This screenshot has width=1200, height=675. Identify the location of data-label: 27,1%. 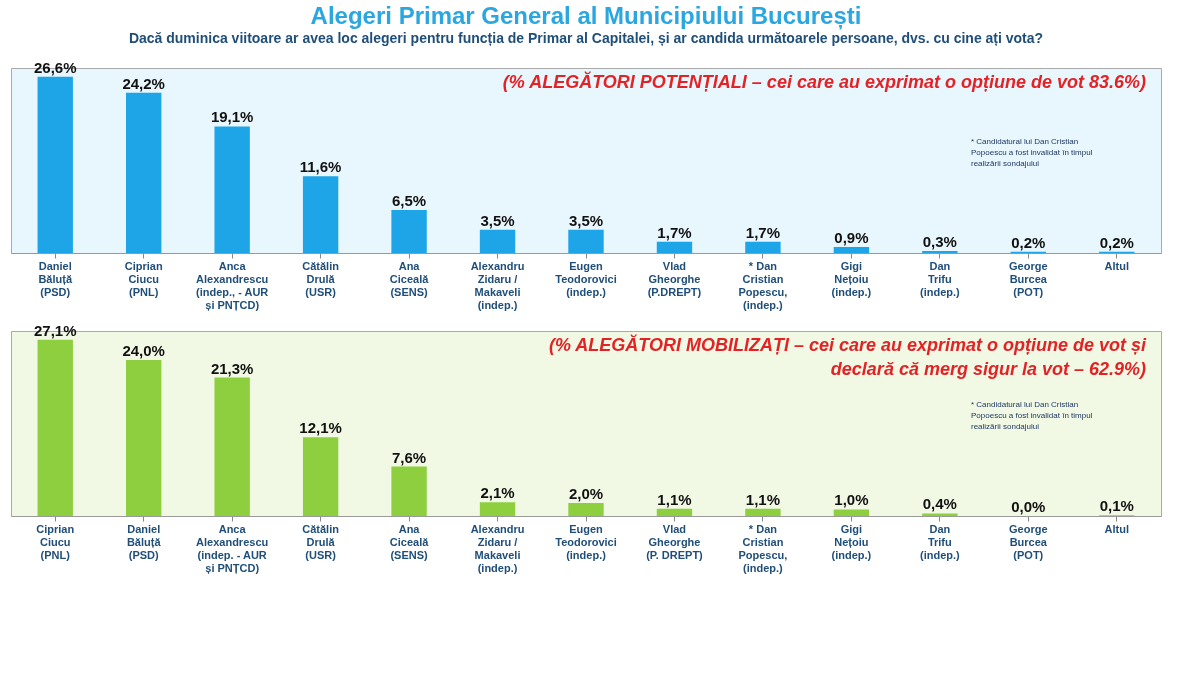
(55, 330).